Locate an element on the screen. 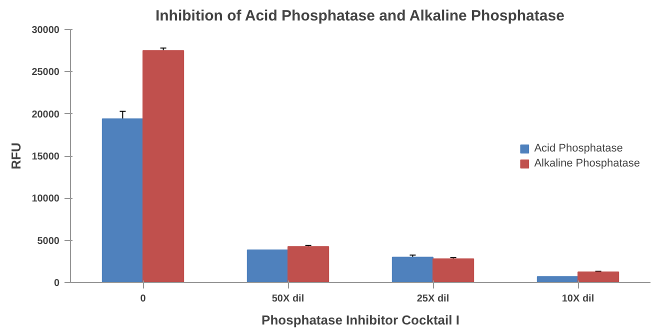 This screenshot has width=670, height=333. x-tick-label: 10X dil is located at coordinates (578, 299).